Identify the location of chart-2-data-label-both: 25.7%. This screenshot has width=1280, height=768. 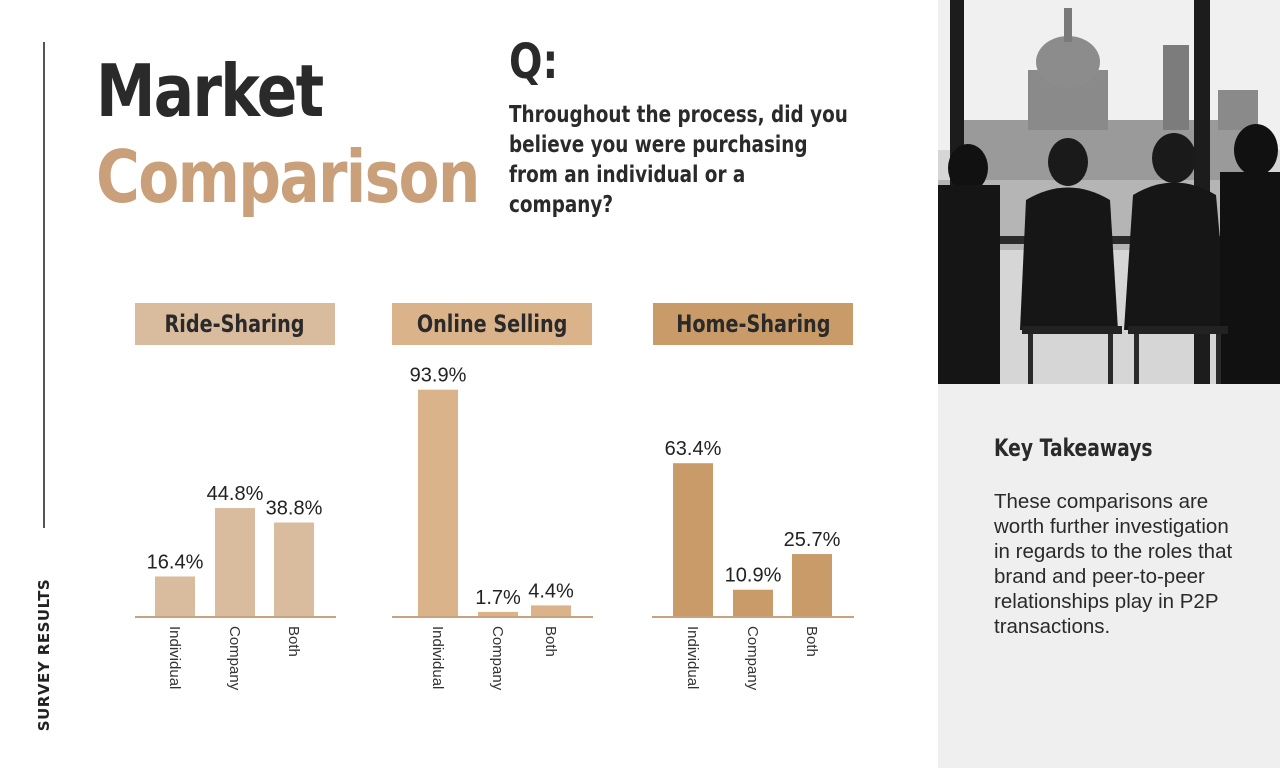
(812, 540).